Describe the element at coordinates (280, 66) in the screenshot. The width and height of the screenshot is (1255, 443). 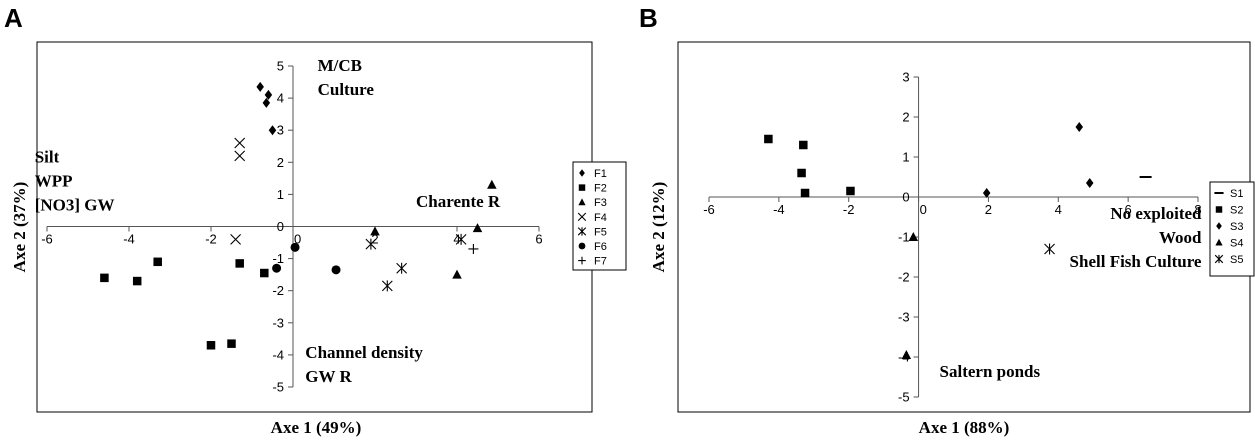
I see `panel-a-y-tick-label: 5` at that location.